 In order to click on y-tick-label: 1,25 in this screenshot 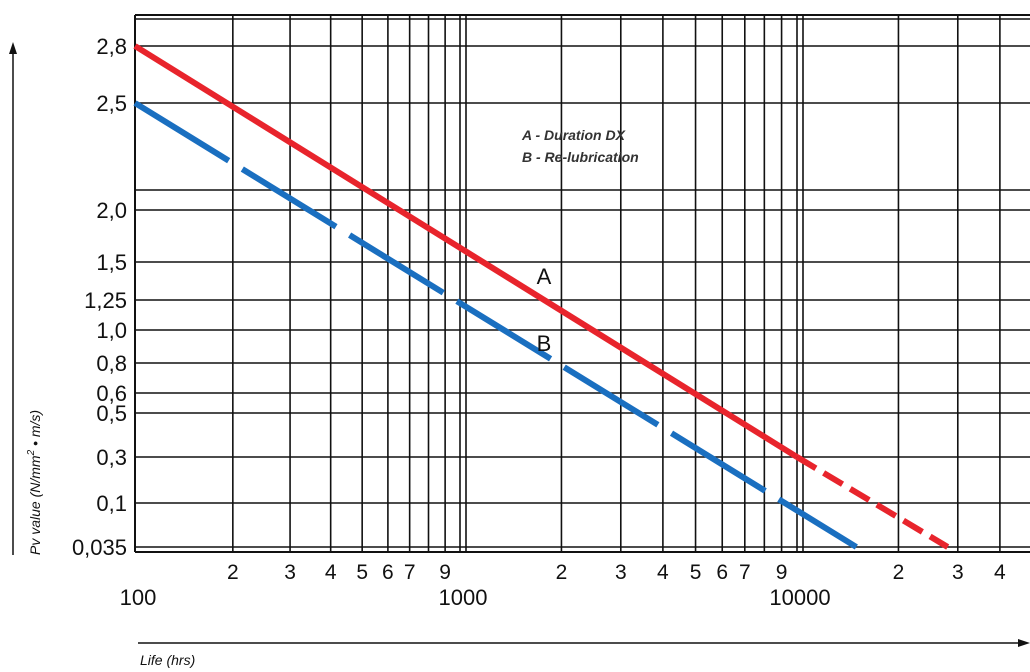, I will do `click(105, 300)`.